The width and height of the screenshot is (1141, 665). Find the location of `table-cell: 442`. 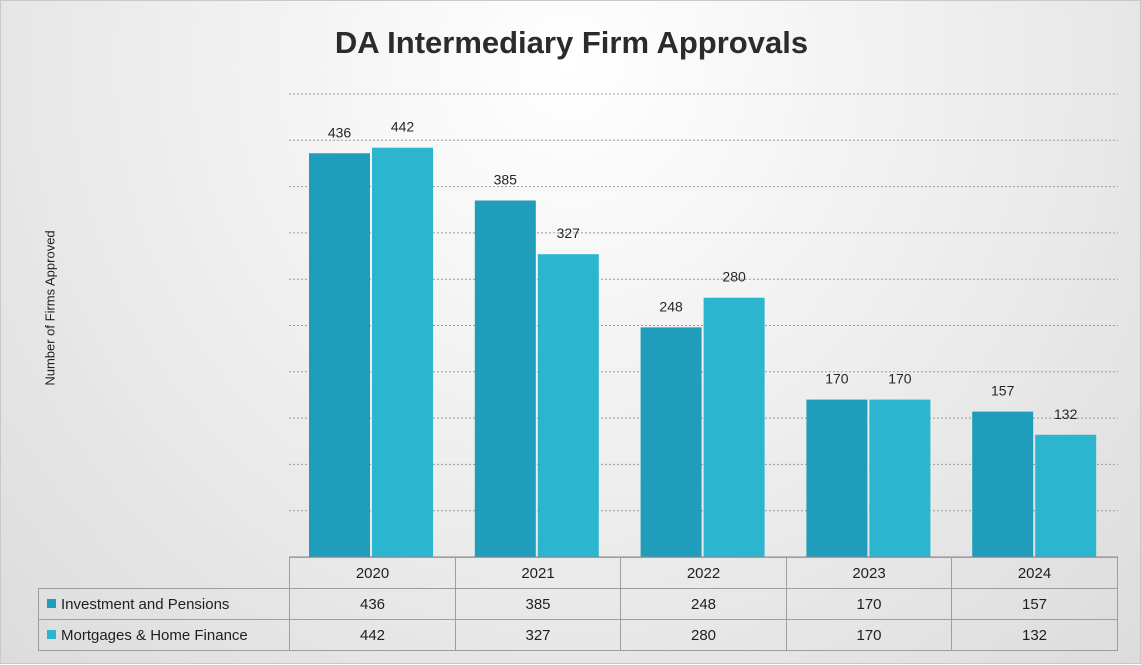

table-cell: 442 is located at coordinates (372, 635).